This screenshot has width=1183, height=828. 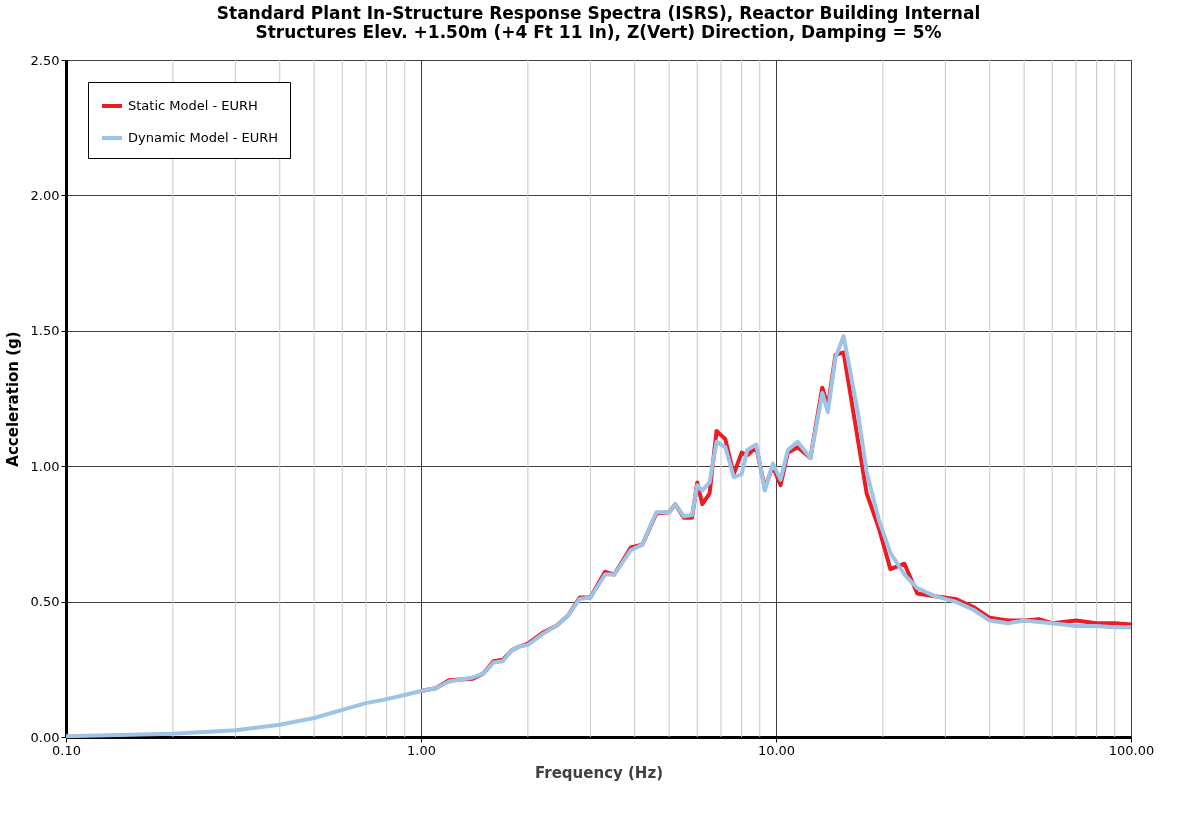 What do you see at coordinates (45, 195) in the screenshot?
I see `y-tick-label: 2.00` at bounding box center [45, 195].